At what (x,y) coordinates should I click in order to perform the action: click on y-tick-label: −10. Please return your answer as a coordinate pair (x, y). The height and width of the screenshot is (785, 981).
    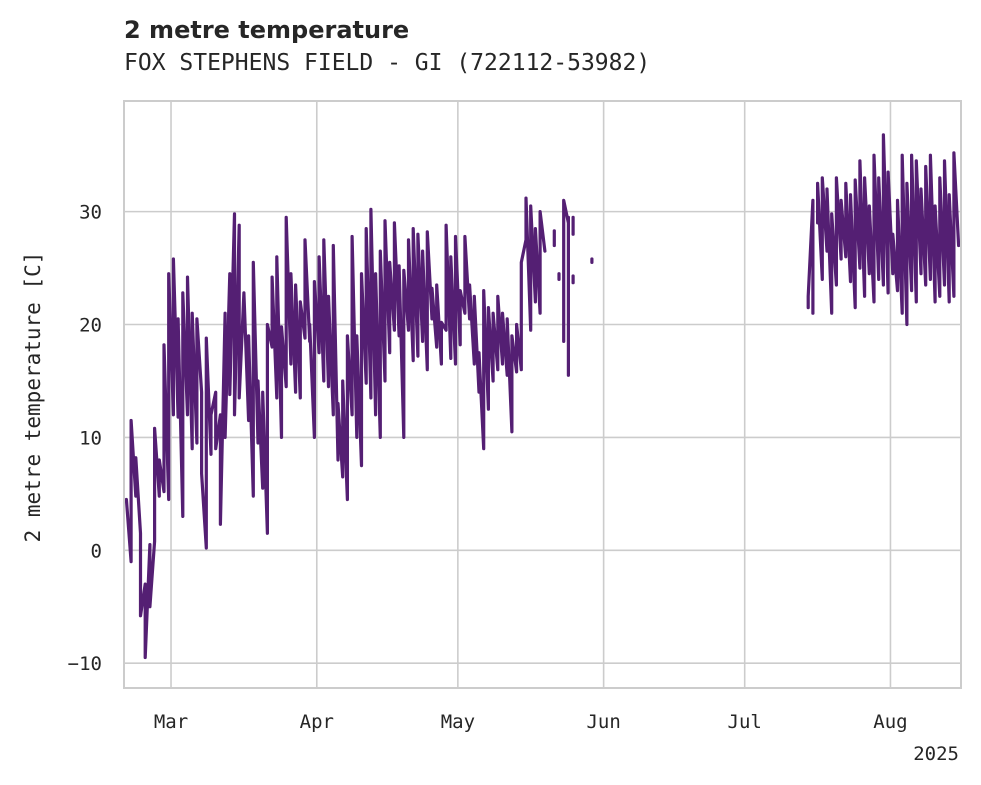
    Looking at the image, I should click on (85, 664).